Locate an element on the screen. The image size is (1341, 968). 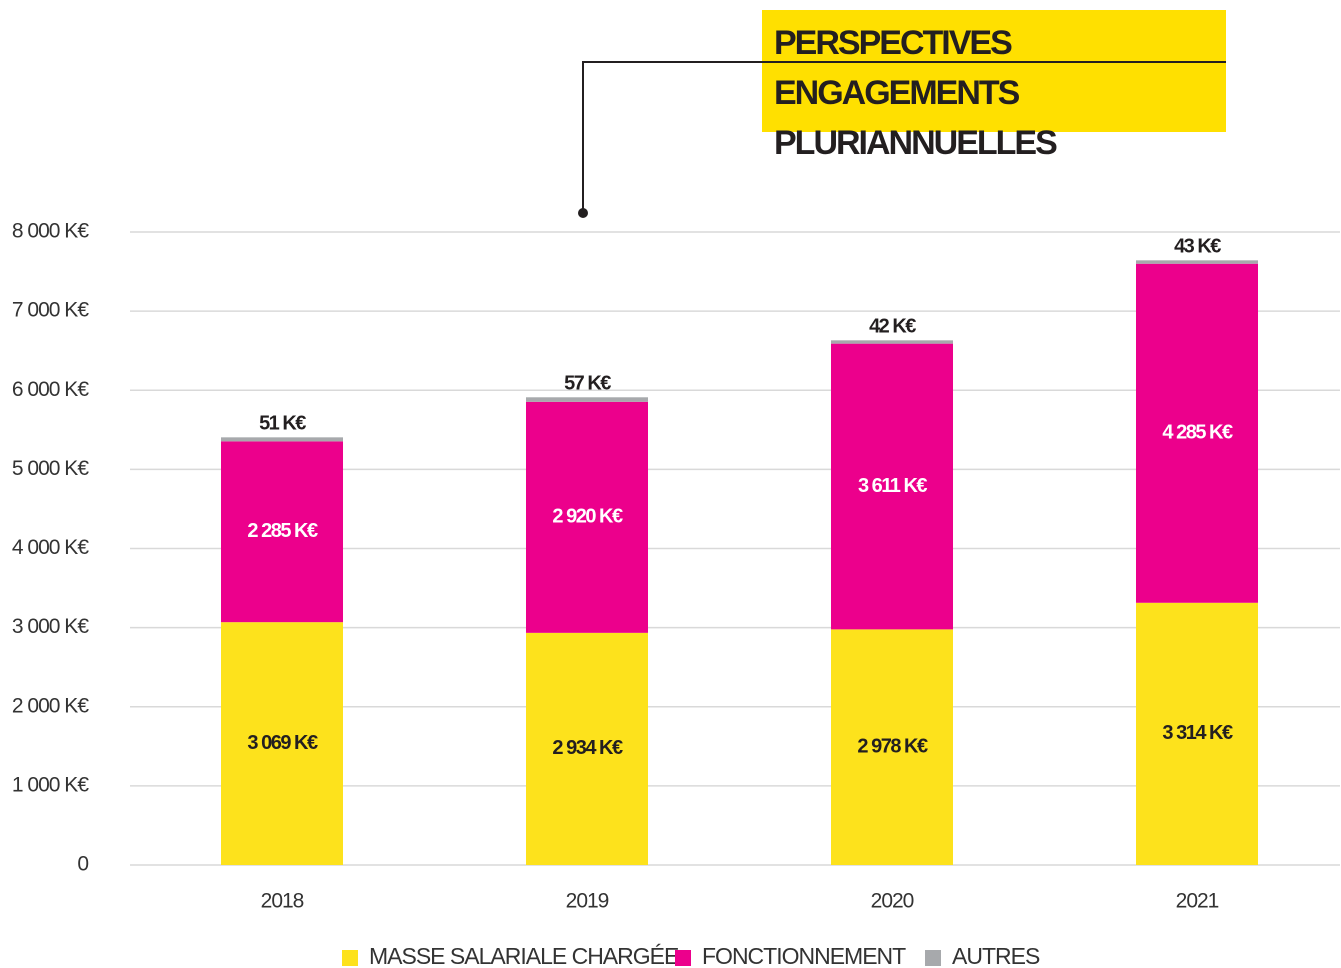
value-label: 3 314 K€ is located at coordinates (1197, 733).